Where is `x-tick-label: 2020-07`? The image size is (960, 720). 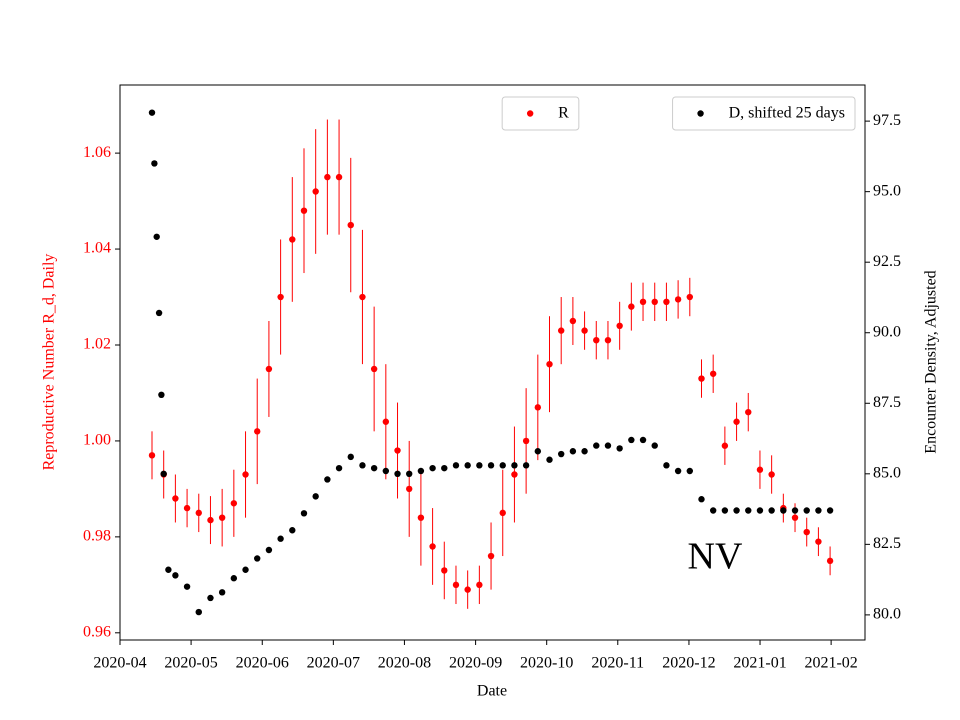
x-tick-label: 2020-07 is located at coordinates (333, 663).